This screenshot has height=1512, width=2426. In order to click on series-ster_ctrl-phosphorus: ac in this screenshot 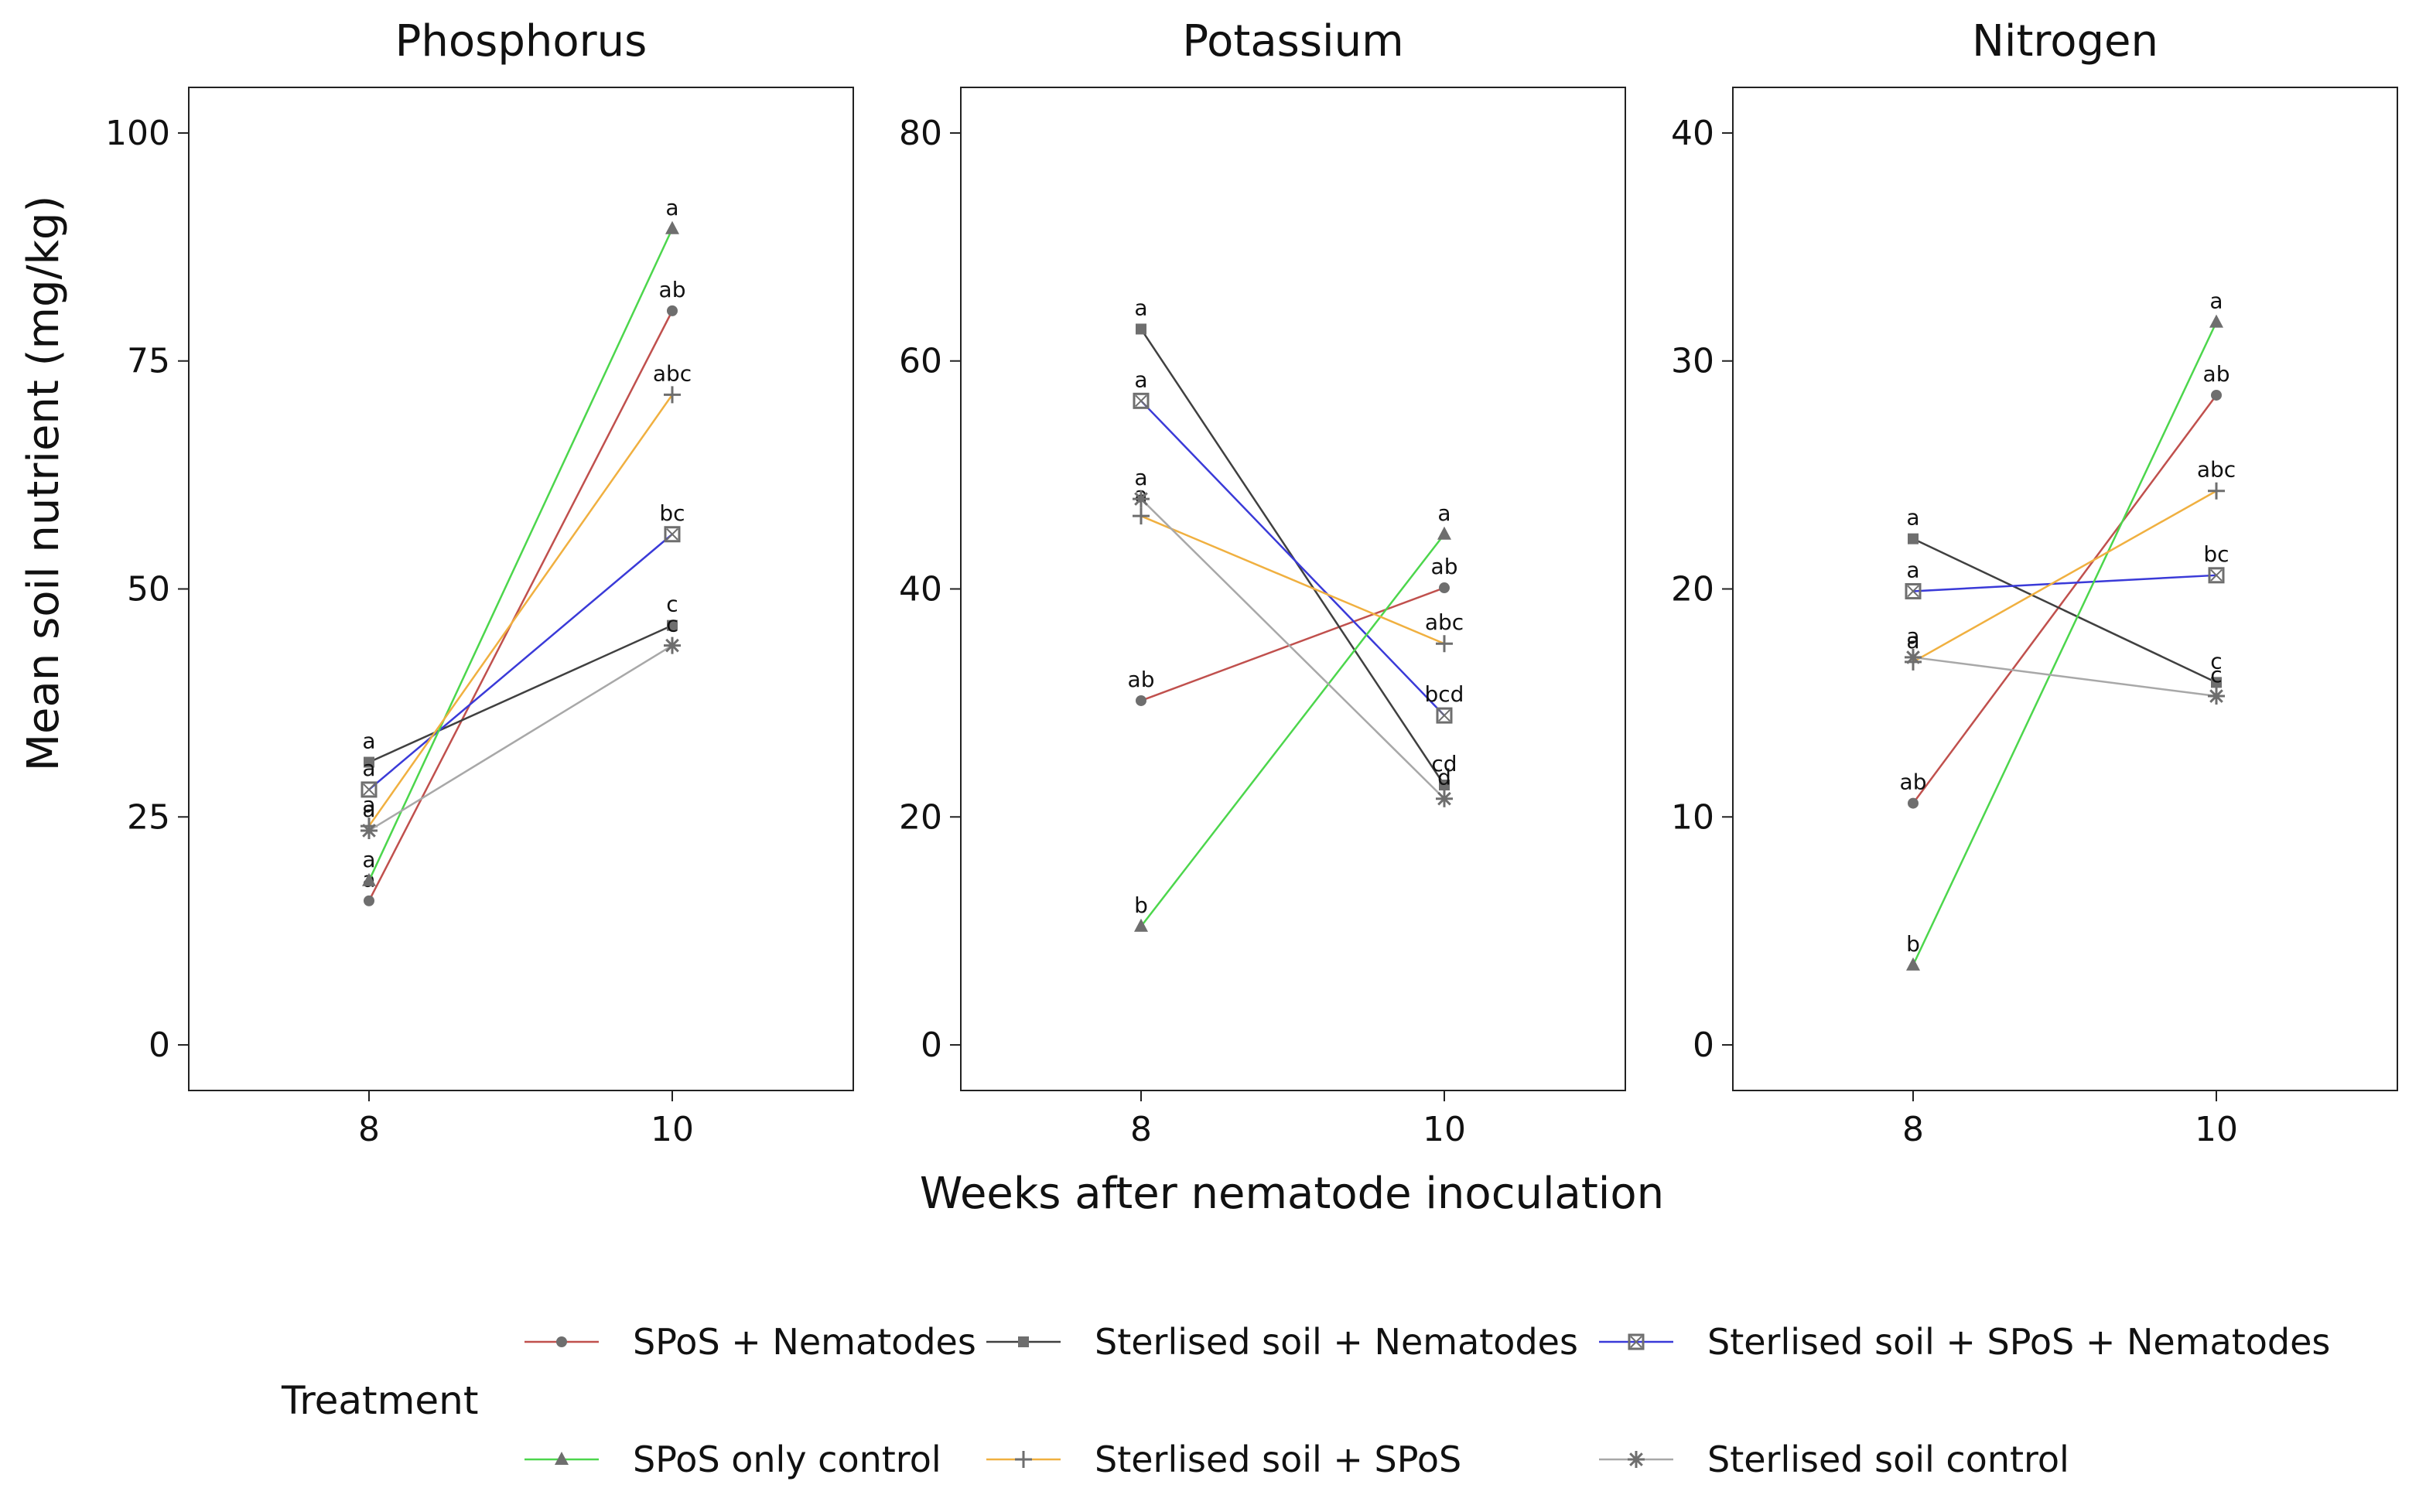, I will do `click(520, 725)`.